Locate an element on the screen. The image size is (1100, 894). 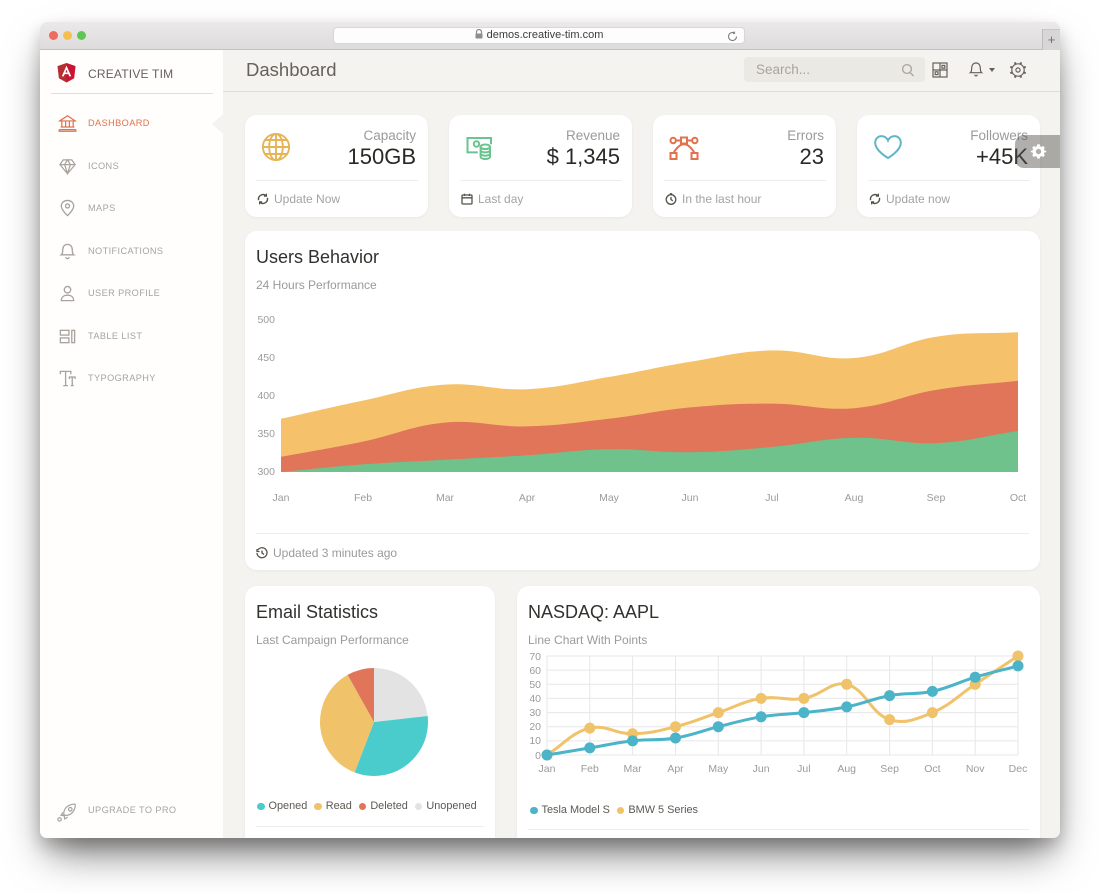
svg-text: 50 is located at coordinates (535, 685).